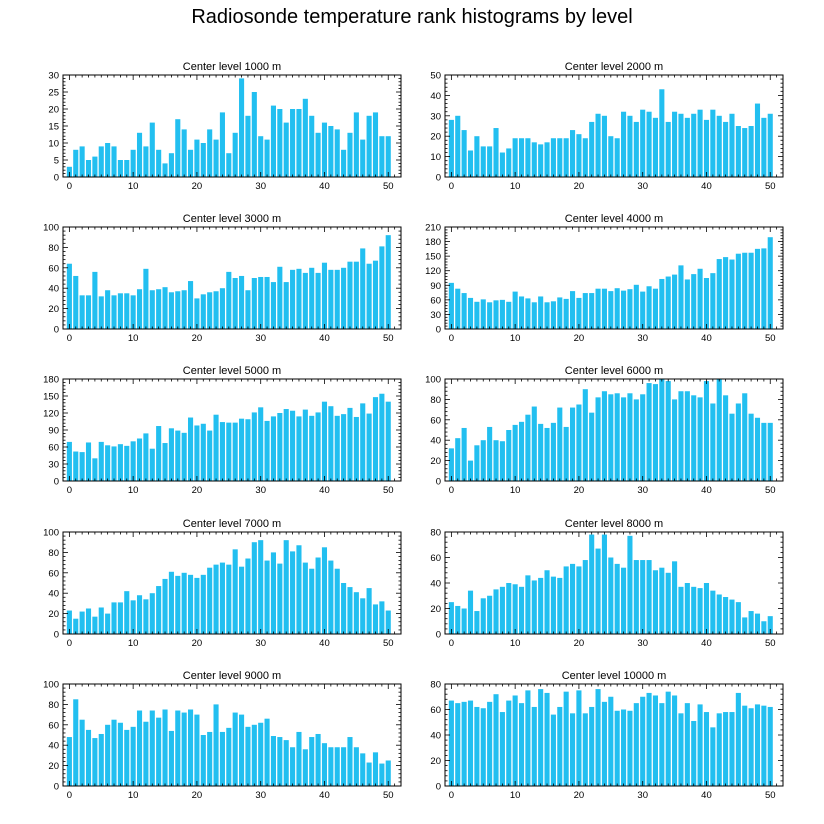 The height and width of the screenshot is (824, 824). What do you see at coordinates (642, 490) in the screenshot?
I see `panel-6-xtick-label: 30` at bounding box center [642, 490].